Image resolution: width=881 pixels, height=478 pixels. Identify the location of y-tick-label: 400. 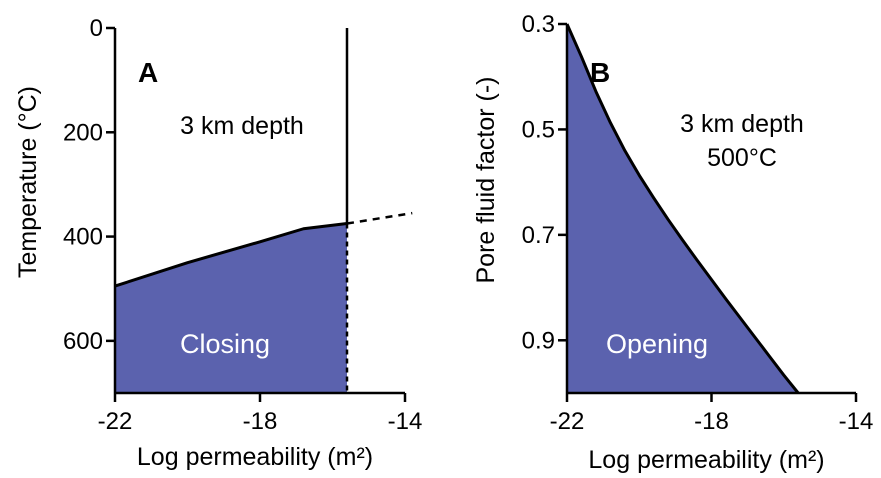
(83, 237).